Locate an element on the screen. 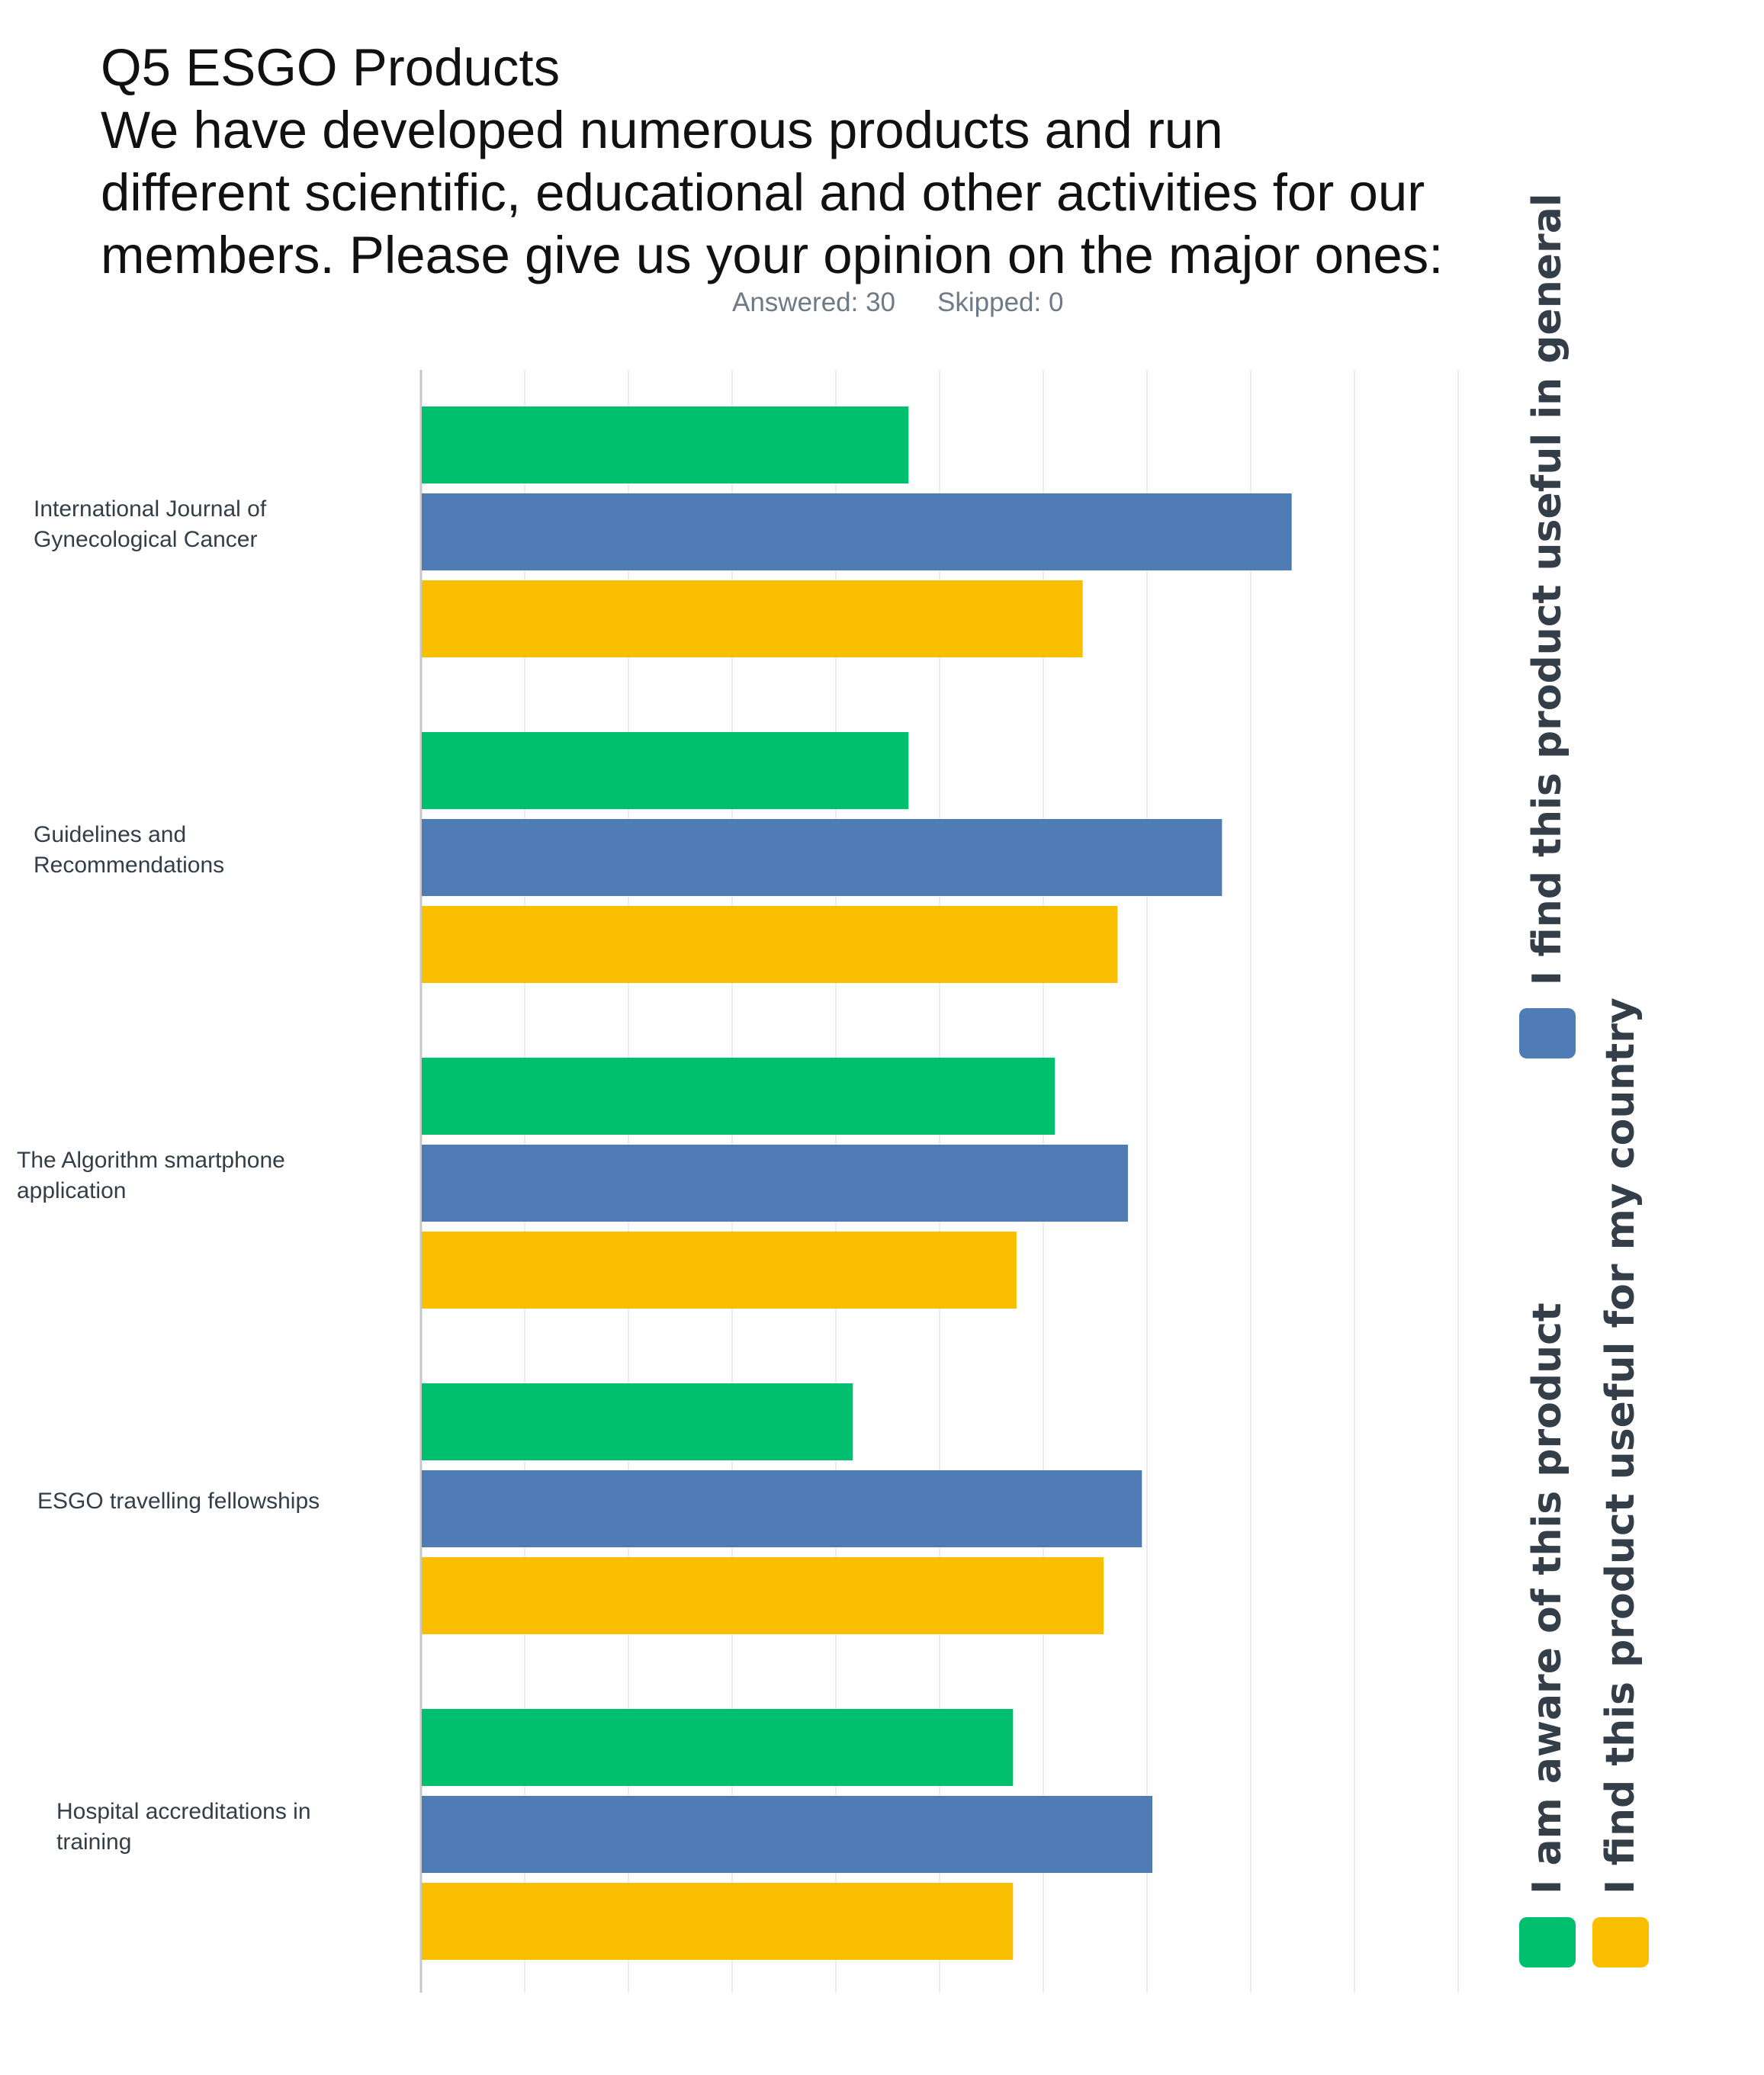  legend-label-aware: I am aware of this product is located at coordinates (1547, 1598).